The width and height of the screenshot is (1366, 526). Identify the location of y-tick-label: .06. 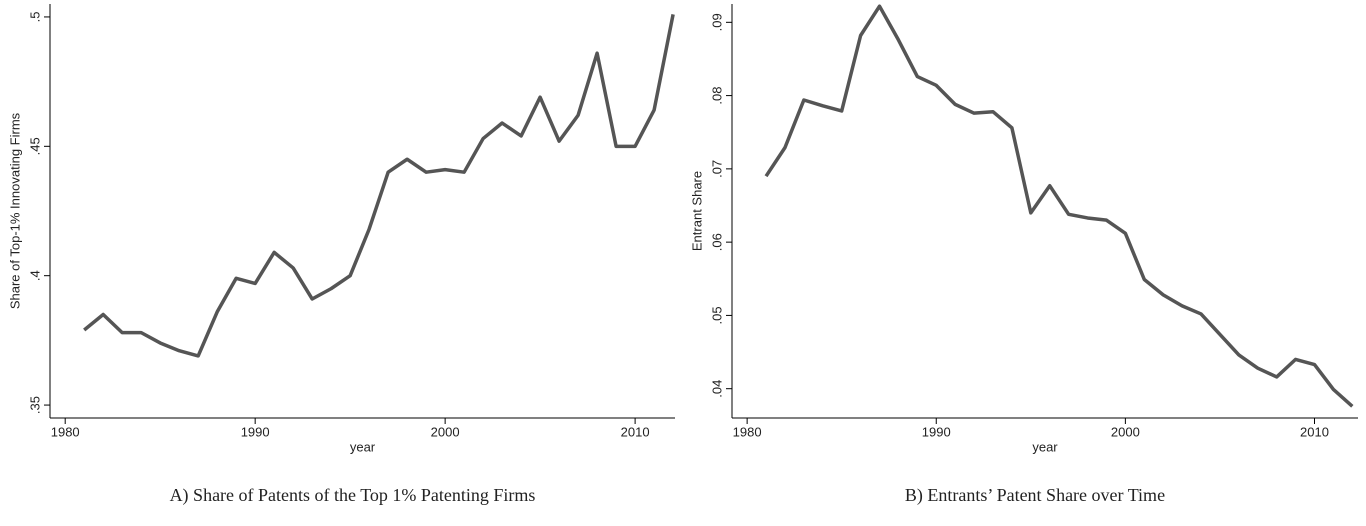
(716, 242).